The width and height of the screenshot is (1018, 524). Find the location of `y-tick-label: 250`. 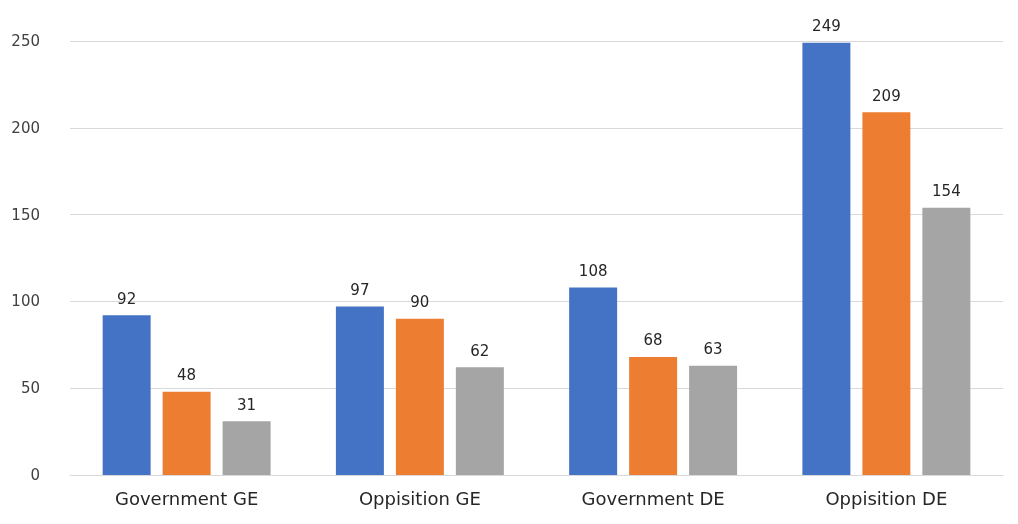

y-tick-label: 250 is located at coordinates (25, 41).